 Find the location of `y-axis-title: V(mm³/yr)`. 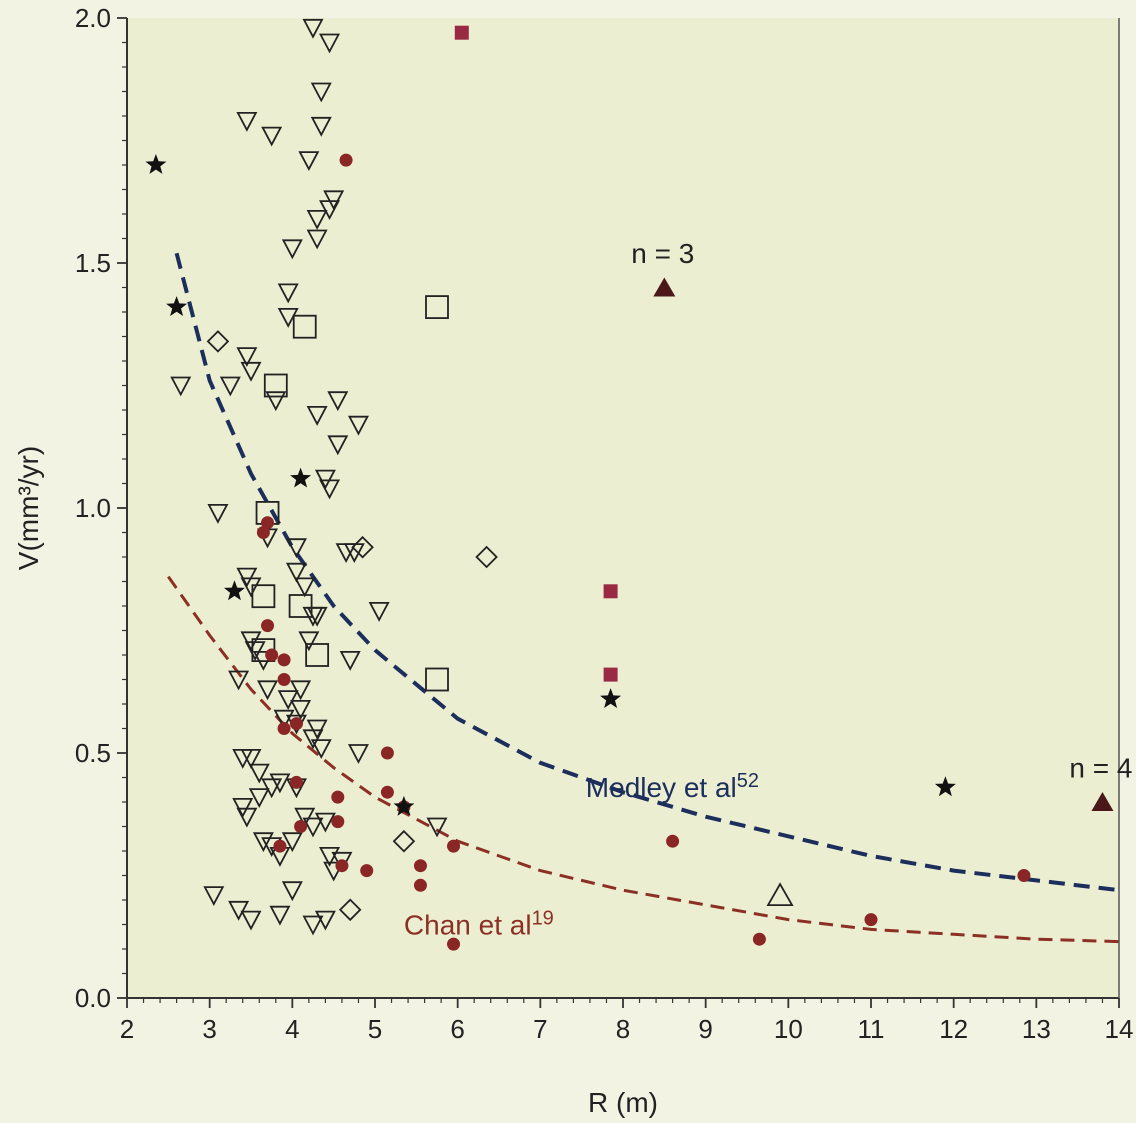

y-axis-title: V(mm³/yr) is located at coordinates (28, 508).